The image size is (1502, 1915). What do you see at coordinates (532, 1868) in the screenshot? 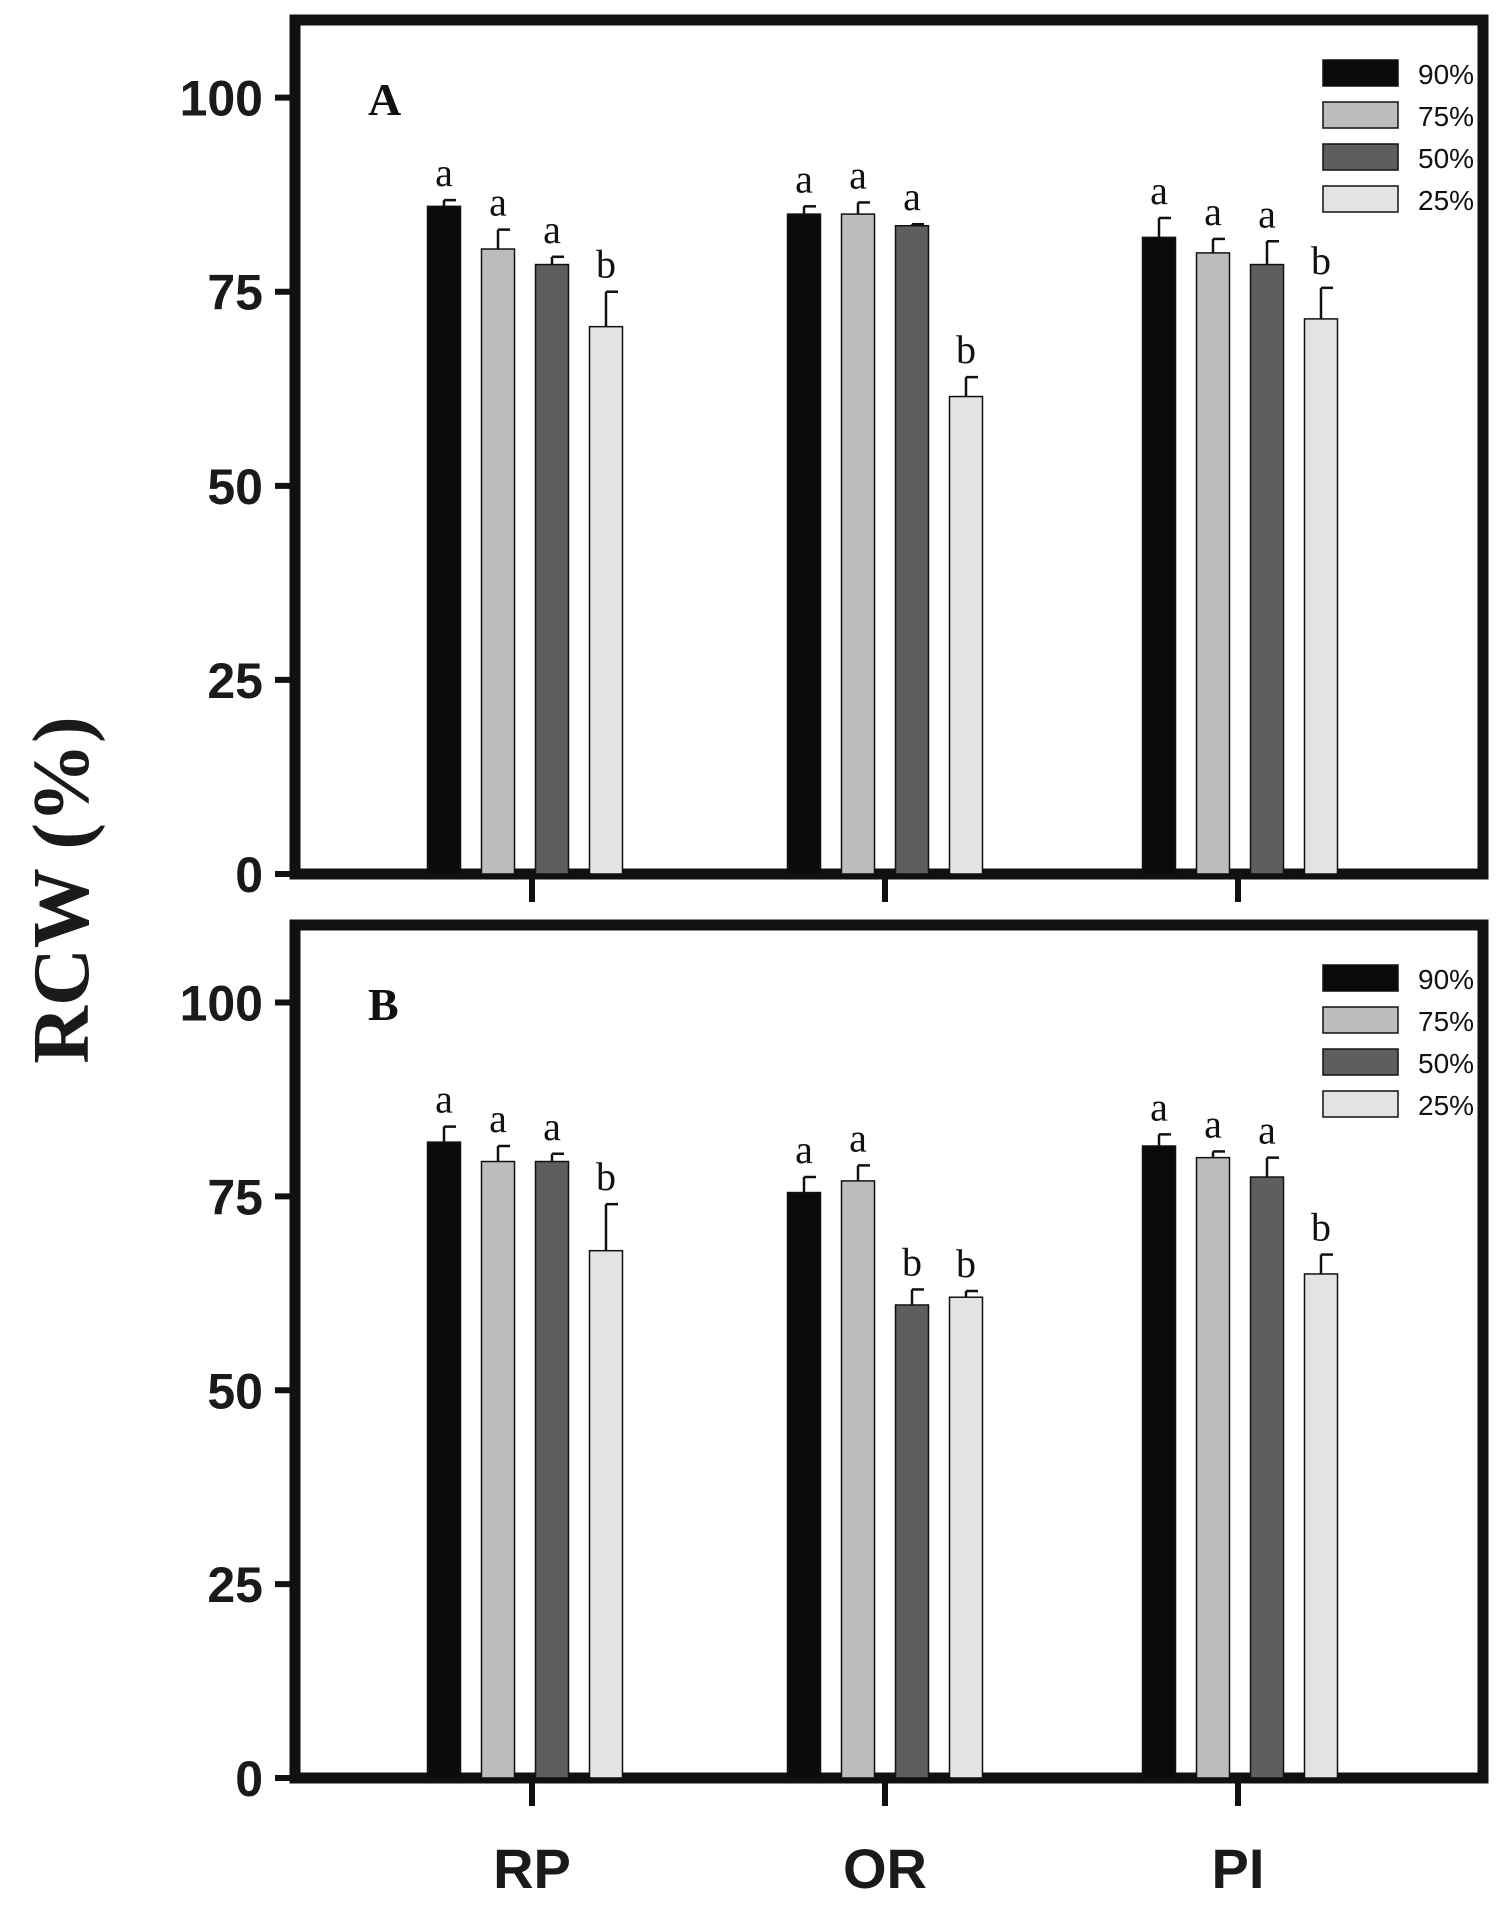
I see `category-label-RP: RP` at bounding box center [532, 1868].